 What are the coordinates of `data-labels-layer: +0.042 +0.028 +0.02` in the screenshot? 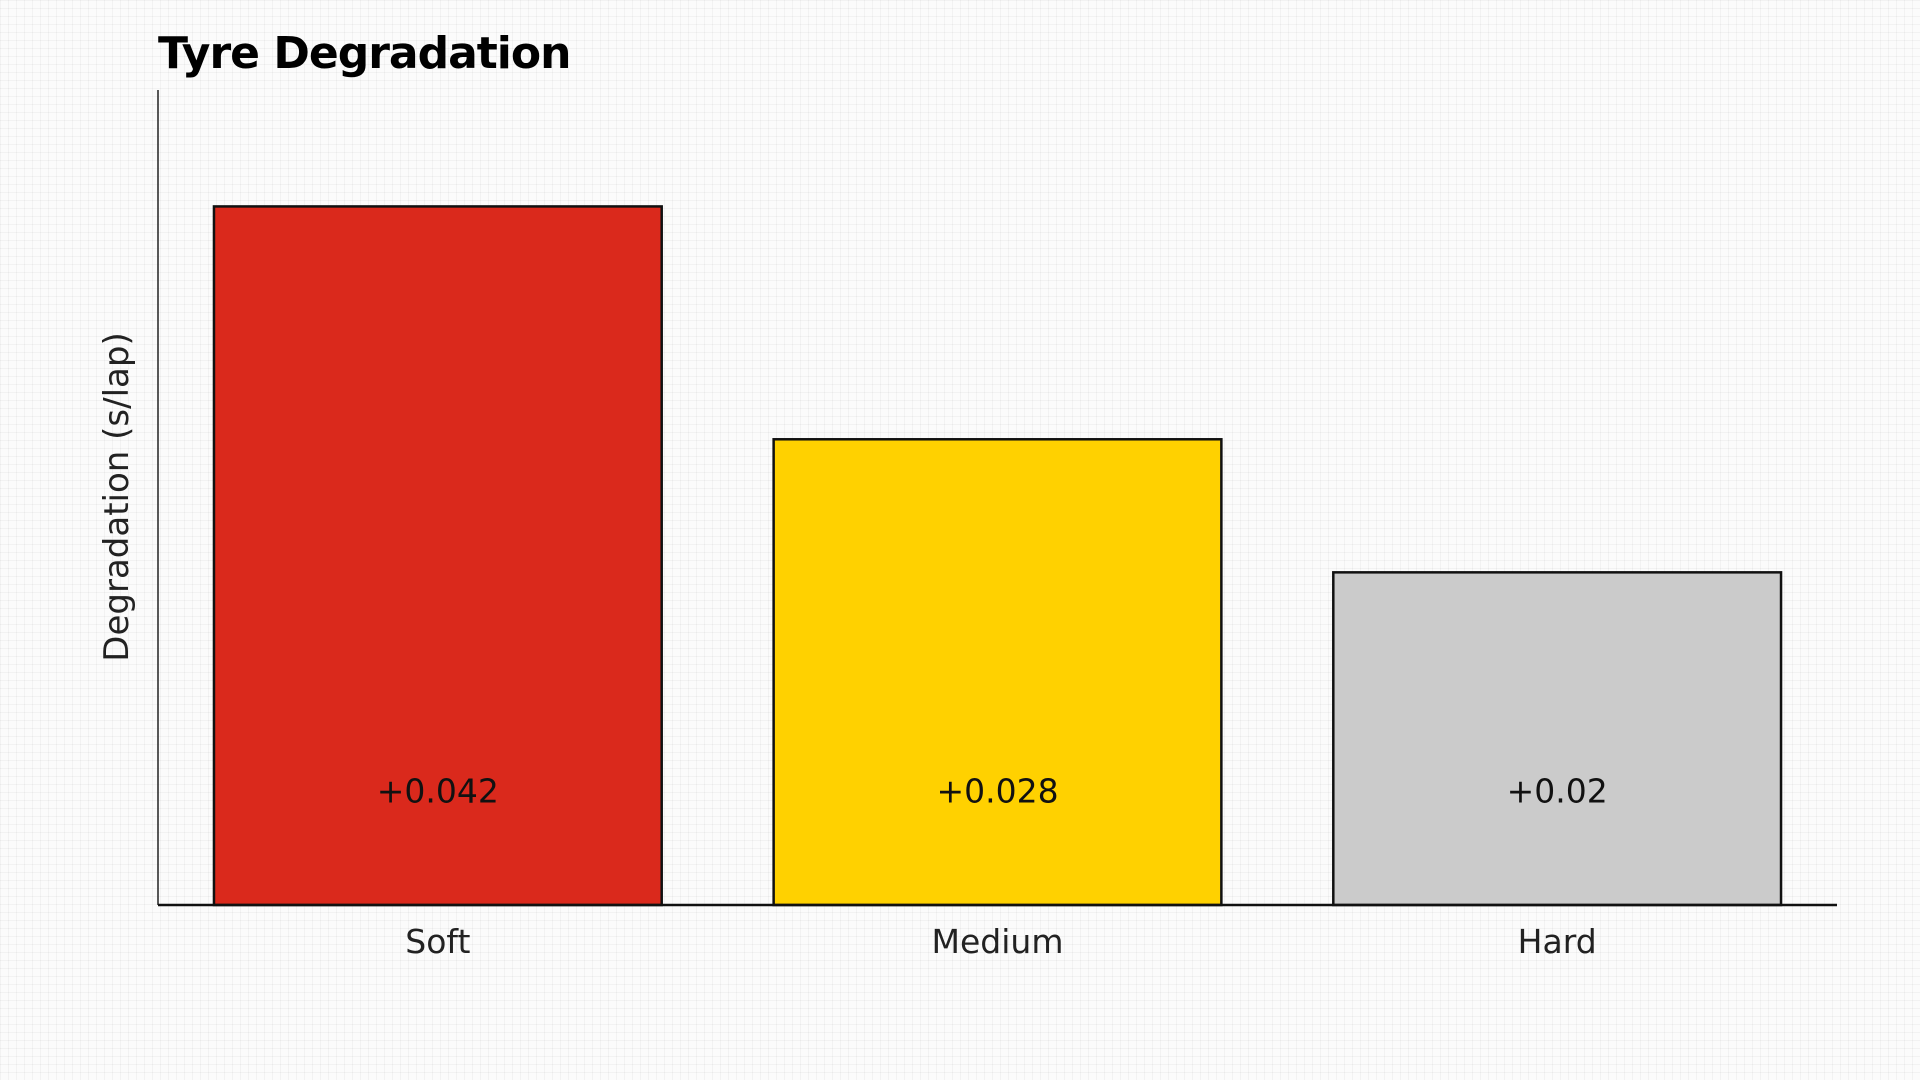 It's located at (992, 791).